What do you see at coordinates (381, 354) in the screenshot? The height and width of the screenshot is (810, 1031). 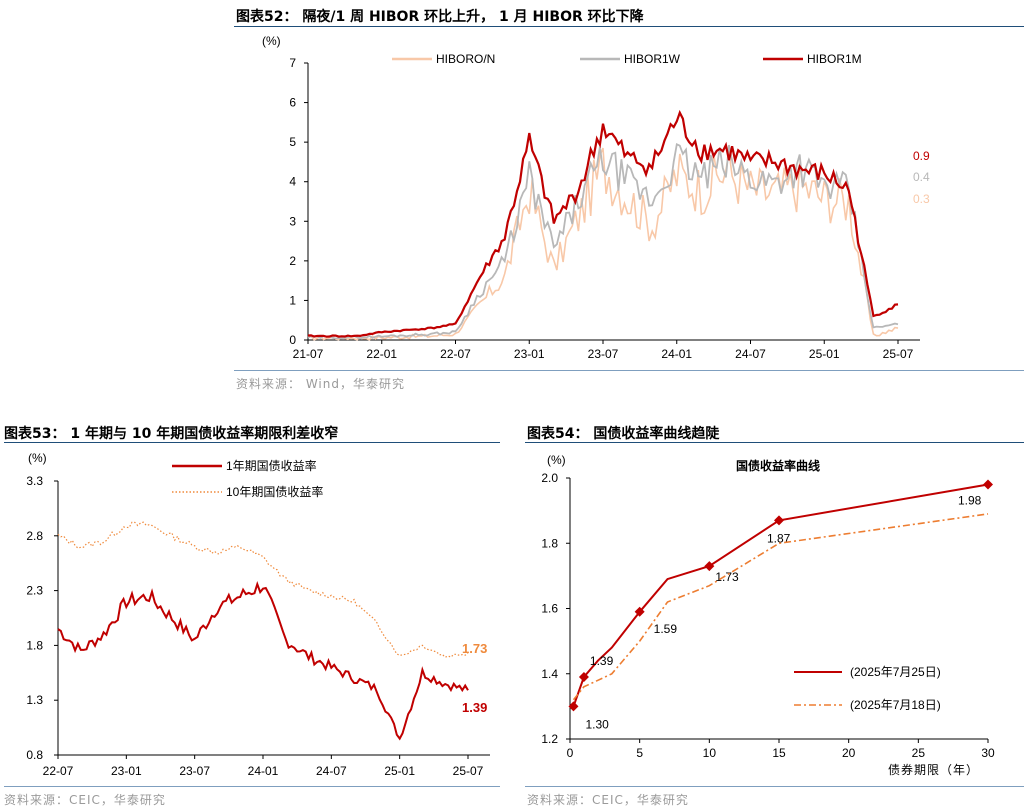 I see `x-tick-label: 22-01` at bounding box center [381, 354].